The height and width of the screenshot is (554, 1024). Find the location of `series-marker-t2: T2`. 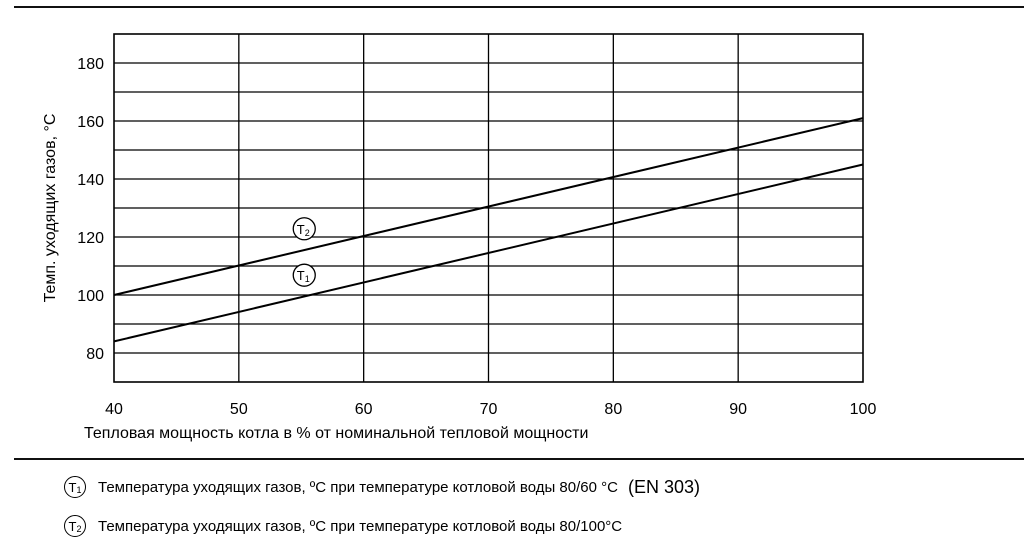

series-marker-t2: T2 is located at coordinates (304, 229).